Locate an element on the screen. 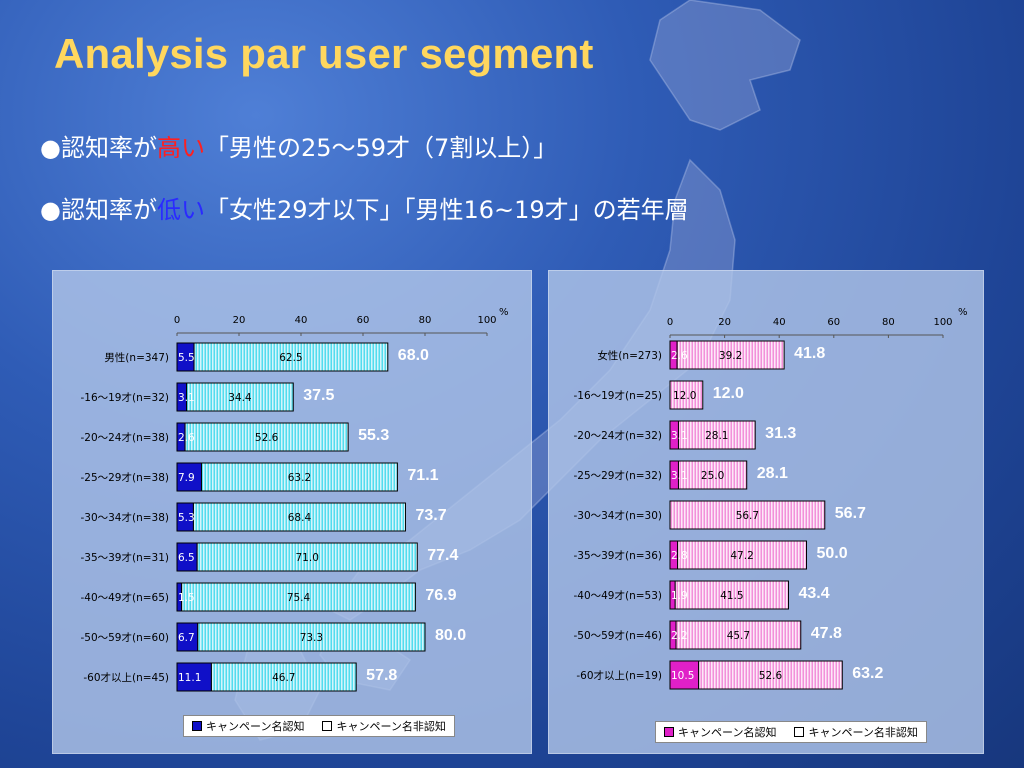 The width and height of the screenshot is (1024, 768). data-label-unaware: 68.4 is located at coordinates (300, 518).